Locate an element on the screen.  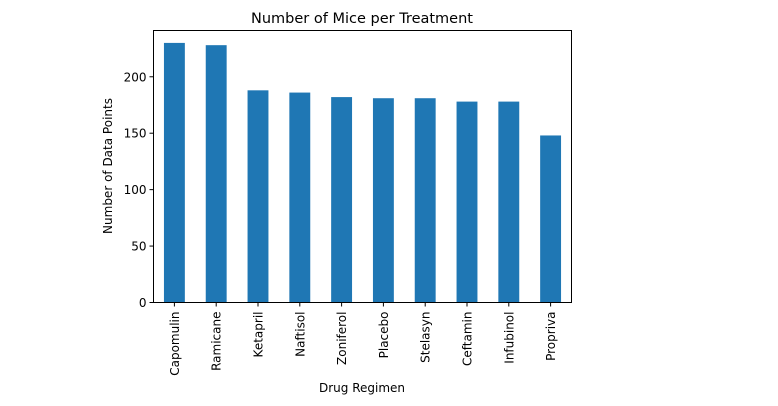
x-axis-label: Drug Regimen is located at coordinates (362, 388).